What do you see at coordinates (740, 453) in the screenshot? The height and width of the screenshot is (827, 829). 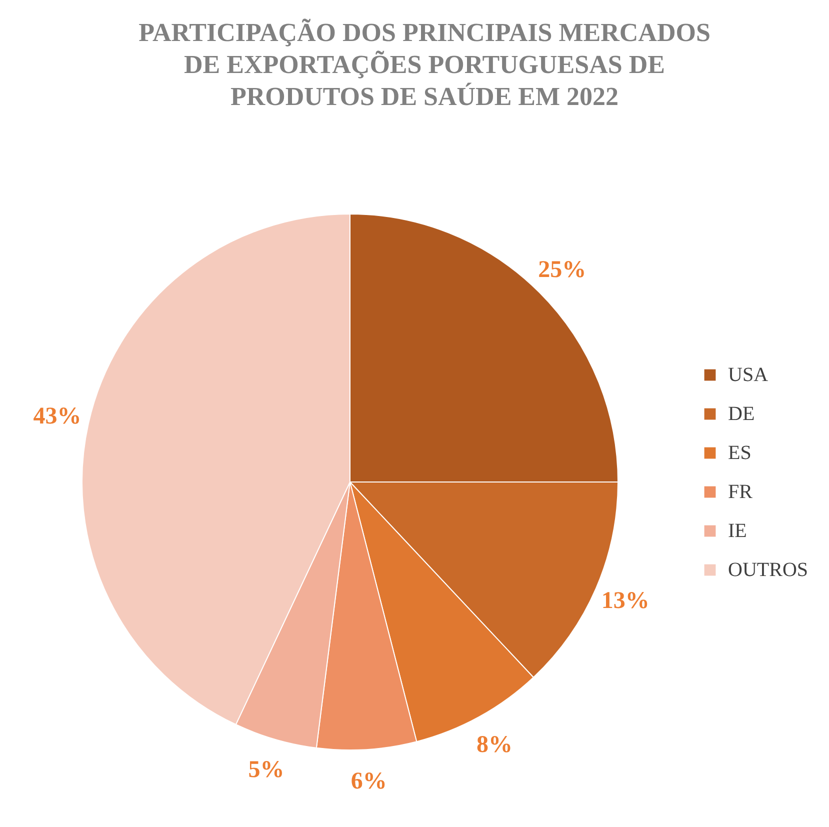 I see `legend-label: ES` at bounding box center [740, 453].